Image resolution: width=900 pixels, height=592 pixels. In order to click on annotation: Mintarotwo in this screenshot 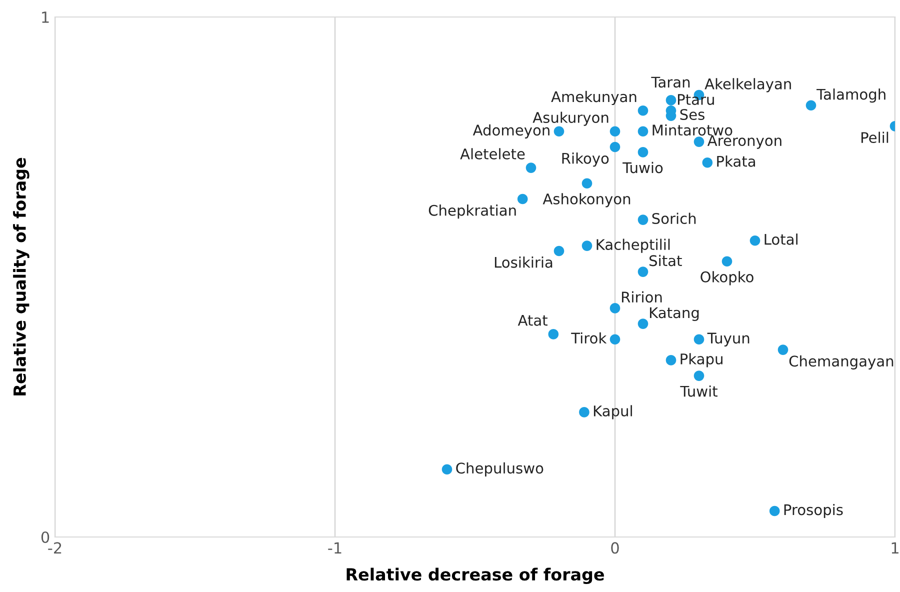, I will do `click(692, 130)`.